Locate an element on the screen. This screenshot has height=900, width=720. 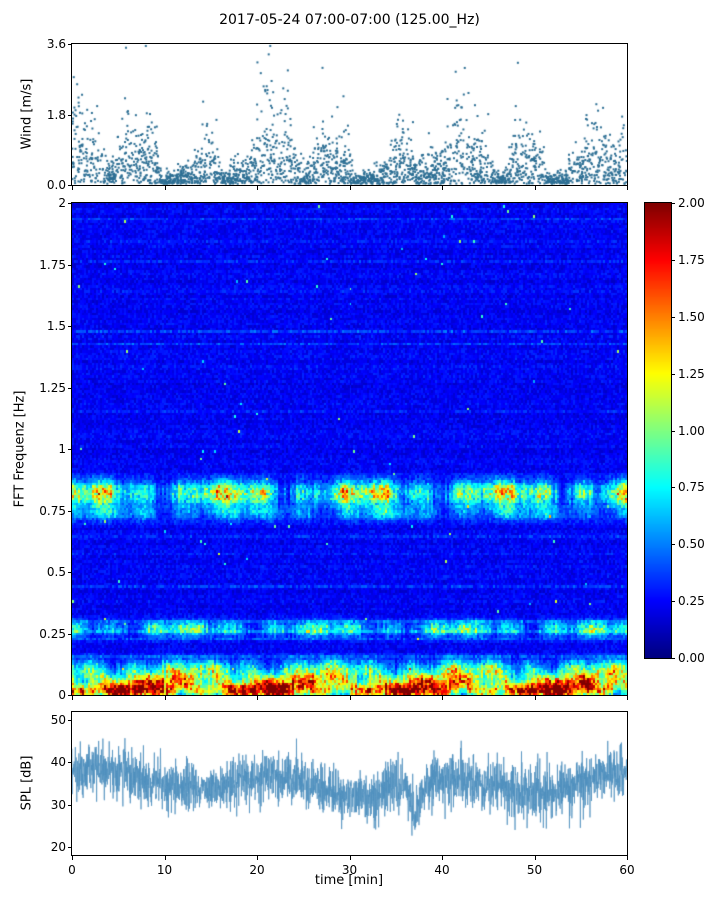
y-tick-label: 0.75 is located at coordinates (52, 510).